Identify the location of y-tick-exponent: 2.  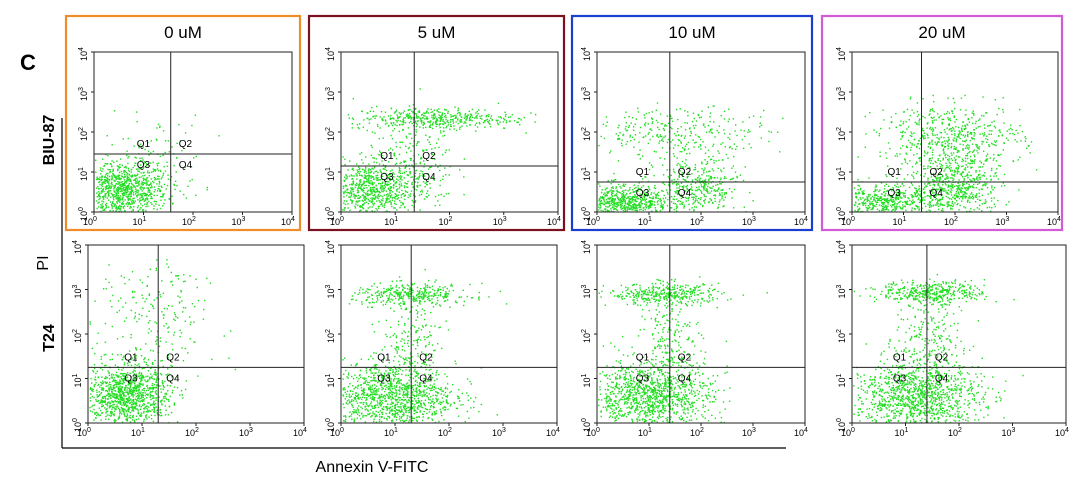
(328, 129).